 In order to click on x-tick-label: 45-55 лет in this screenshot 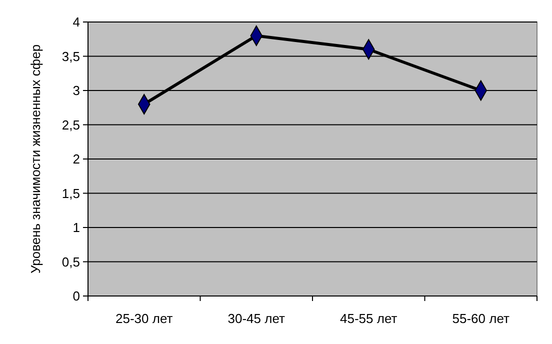, I will do `click(369, 318)`.